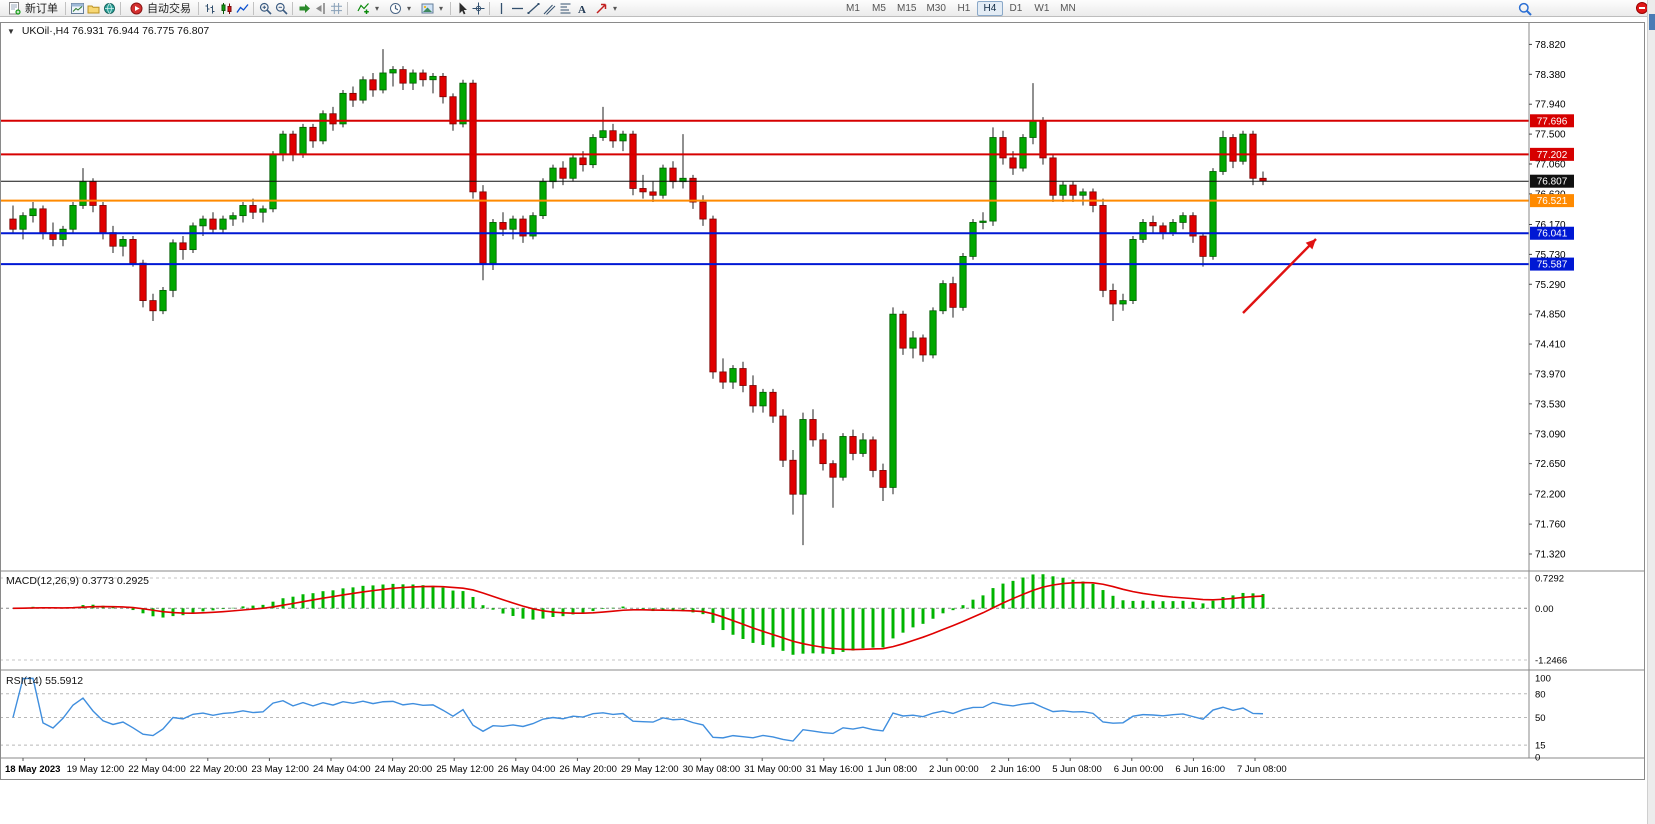 The height and width of the screenshot is (824, 1655). Describe the element at coordinates (478, 8) in the screenshot. I see `crosshair-icon` at that location.